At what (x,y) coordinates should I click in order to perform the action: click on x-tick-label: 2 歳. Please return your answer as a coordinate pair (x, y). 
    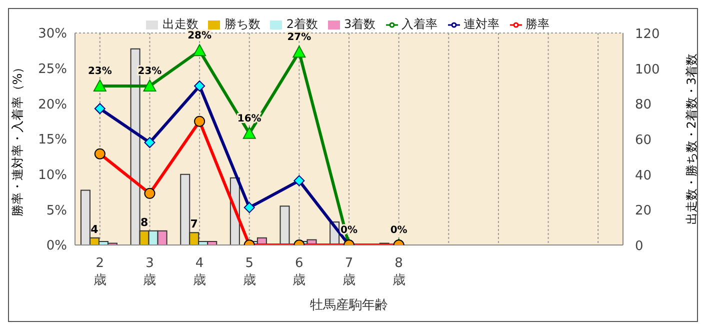
    Looking at the image, I should click on (99, 272).